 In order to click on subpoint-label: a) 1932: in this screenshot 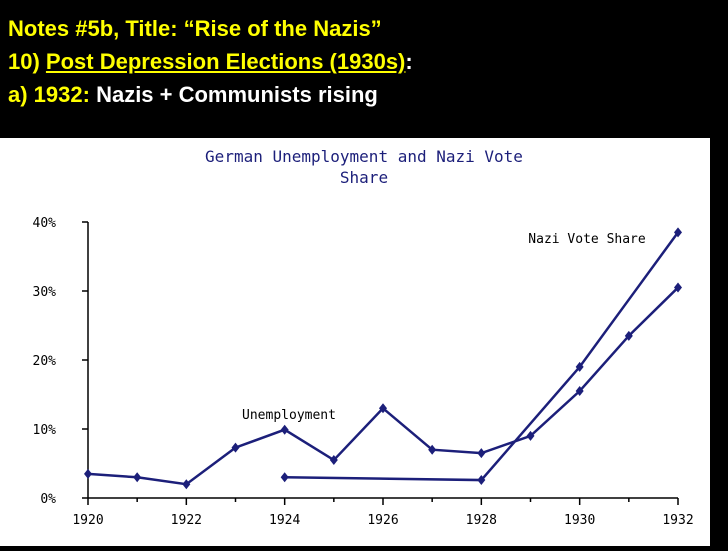, I will do `click(49, 94)`.